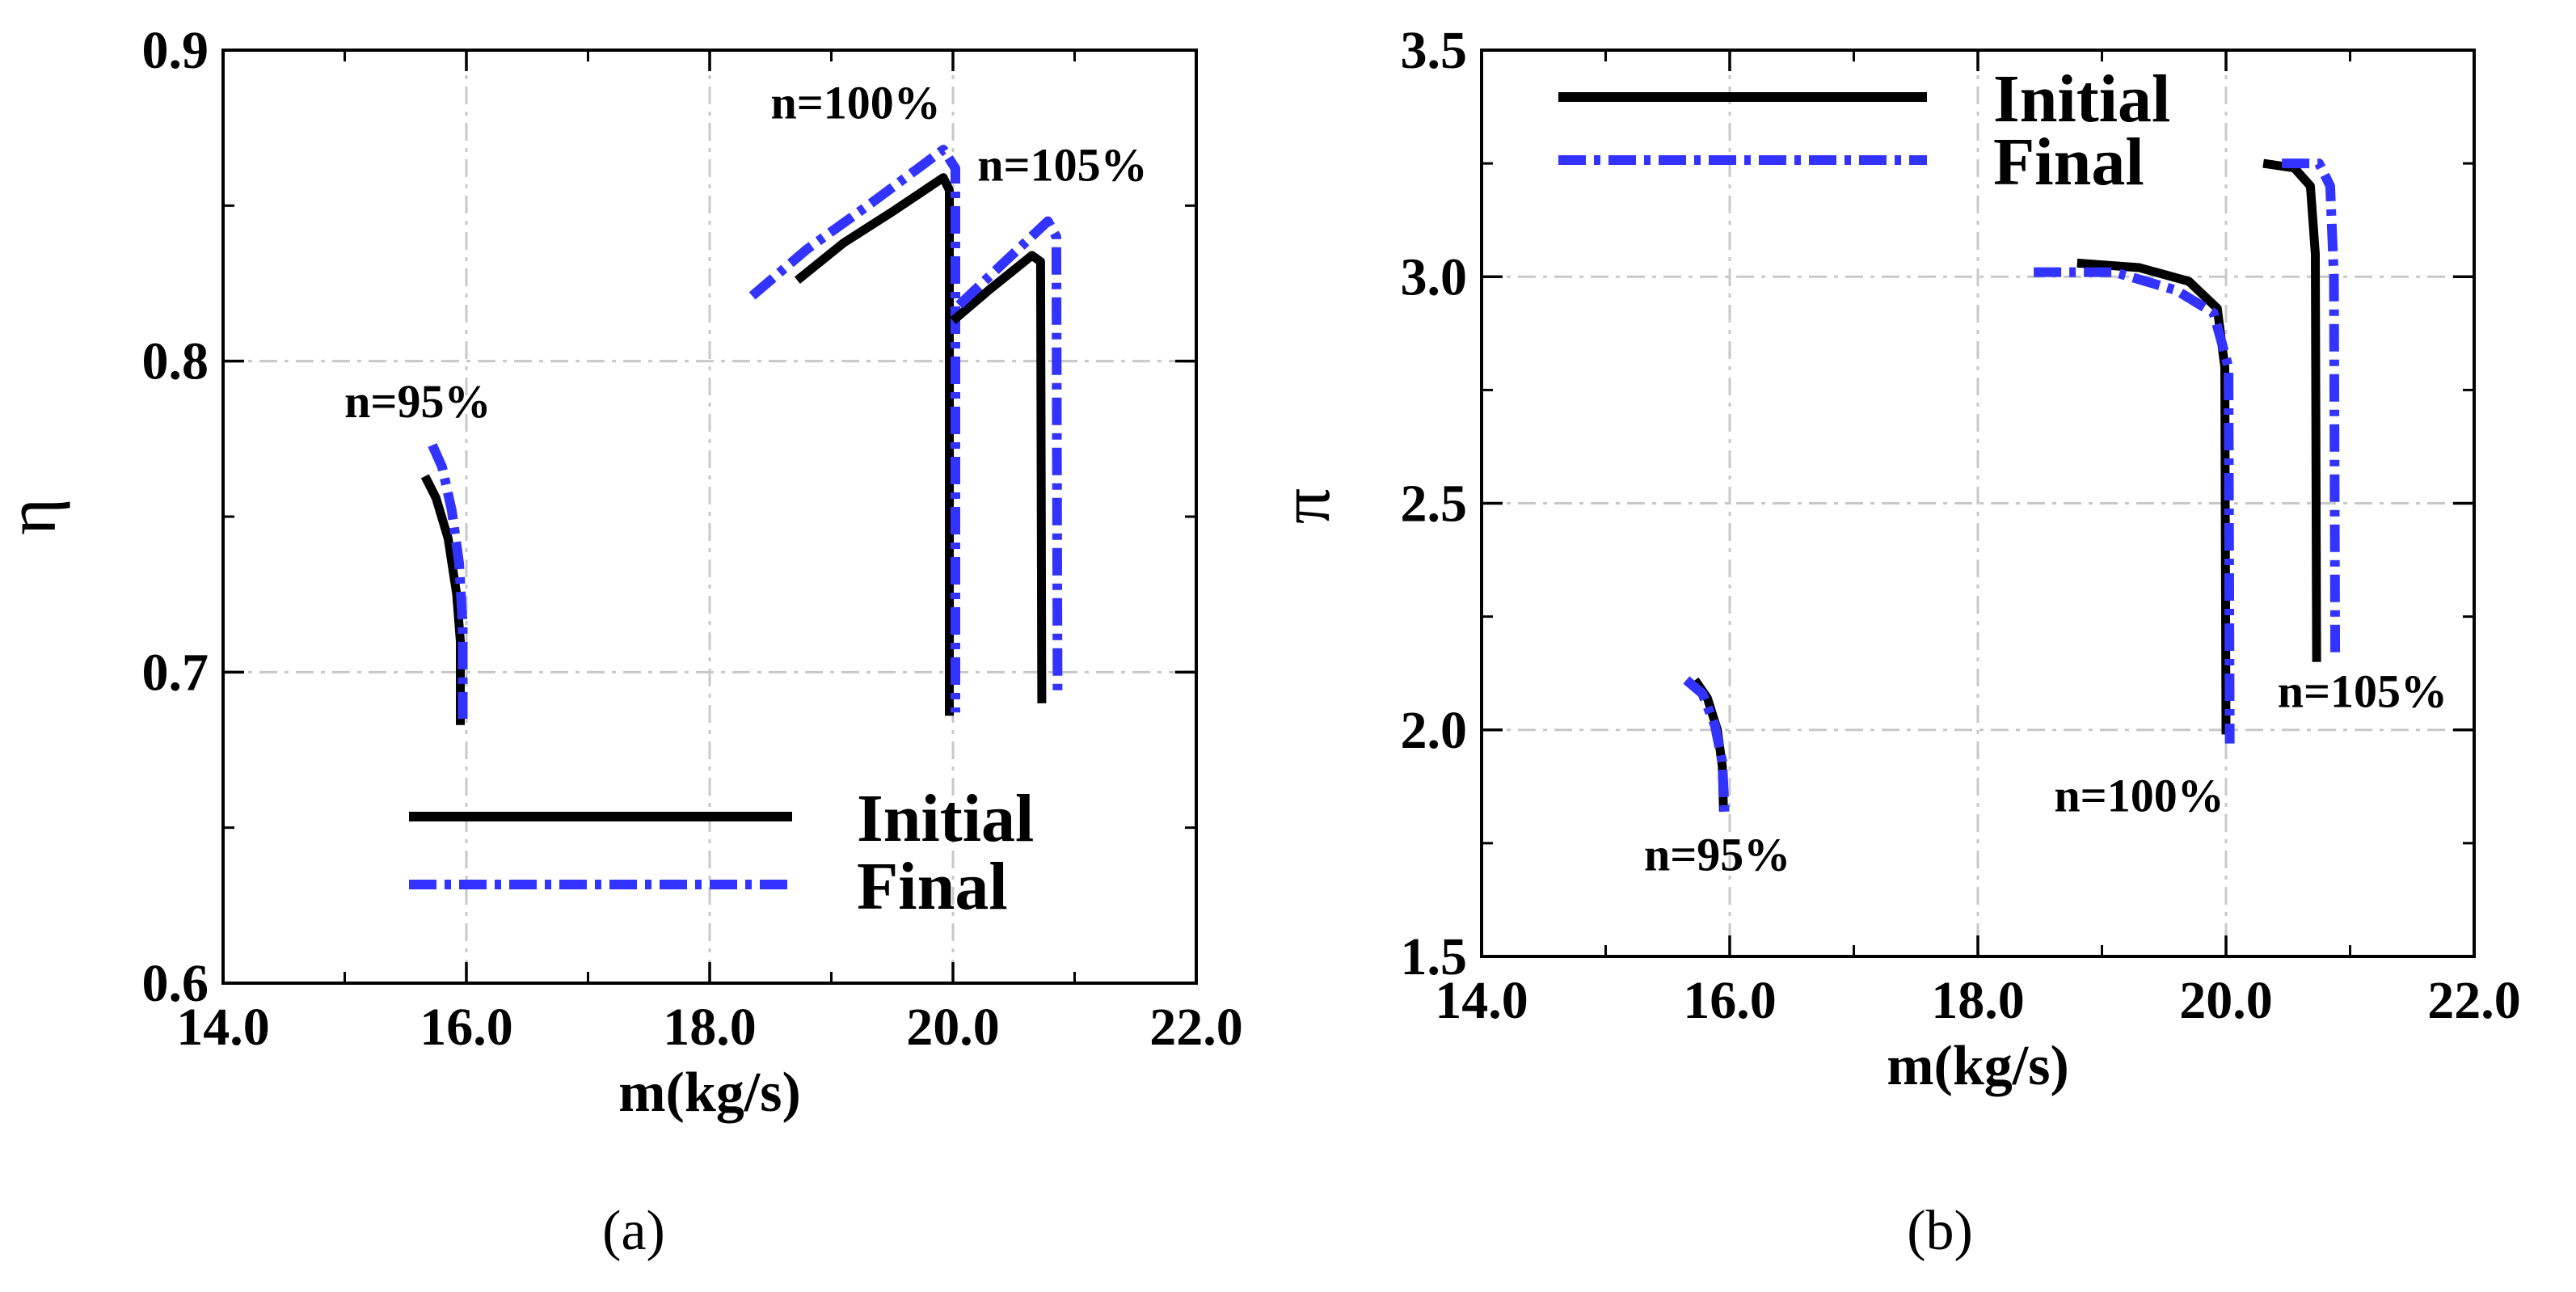 This screenshot has height=1292, width=2576. Describe the element at coordinates (1435, 956) in the screenshot. I see `y-tick-label: 1.5` at that location.